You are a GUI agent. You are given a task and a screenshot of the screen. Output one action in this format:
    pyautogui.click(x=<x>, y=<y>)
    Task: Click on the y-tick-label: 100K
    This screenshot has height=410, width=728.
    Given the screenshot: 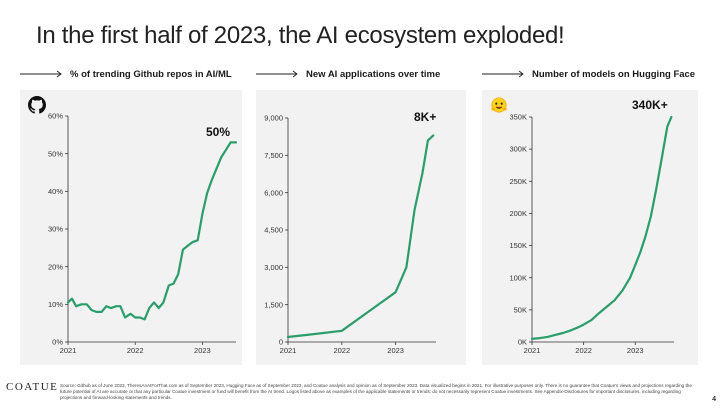 What is the action you would take?
    pyautogui.click(x=518, y=277)
    